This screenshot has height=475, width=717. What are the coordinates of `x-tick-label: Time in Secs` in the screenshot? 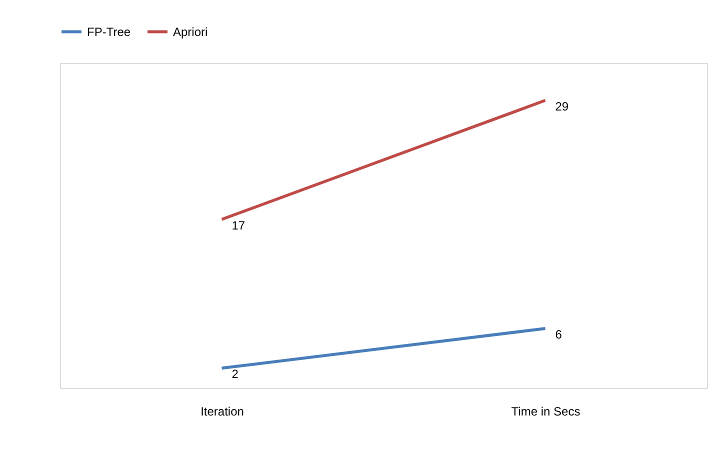 It's located at (545, 411).